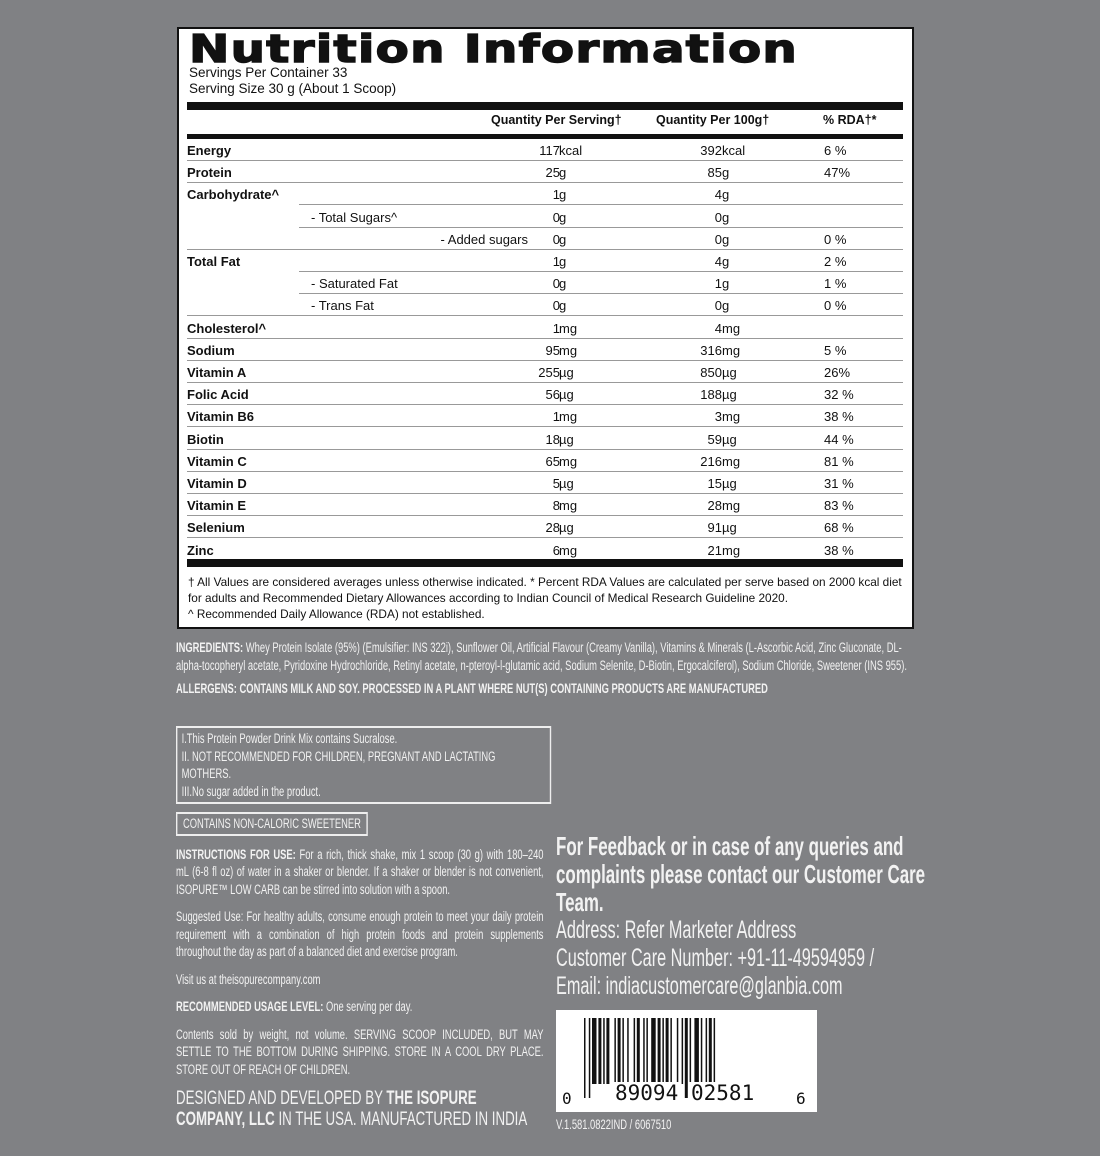 The height and width of the screenshot is (1156, 1100). I want to click on barcode-digit: 0, so click(567, 1098).